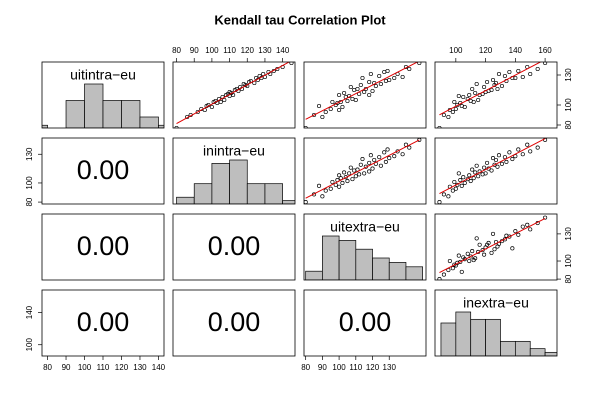  What do you see at coordinates (486, 50) in the screenshot?
I see `x-tick-label: 120` at bounding box center [486, 50].